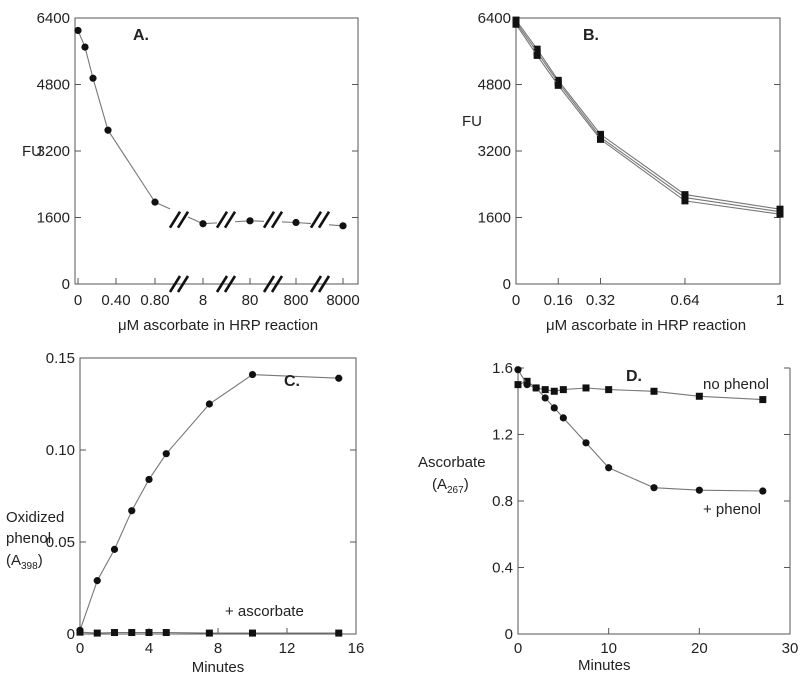 The height and width of the screenshot is (676, 800). Describe the element at coordinates (452, 462) in the screenshot. I see `y-axis-label-line1: Ascorbate` at that location.